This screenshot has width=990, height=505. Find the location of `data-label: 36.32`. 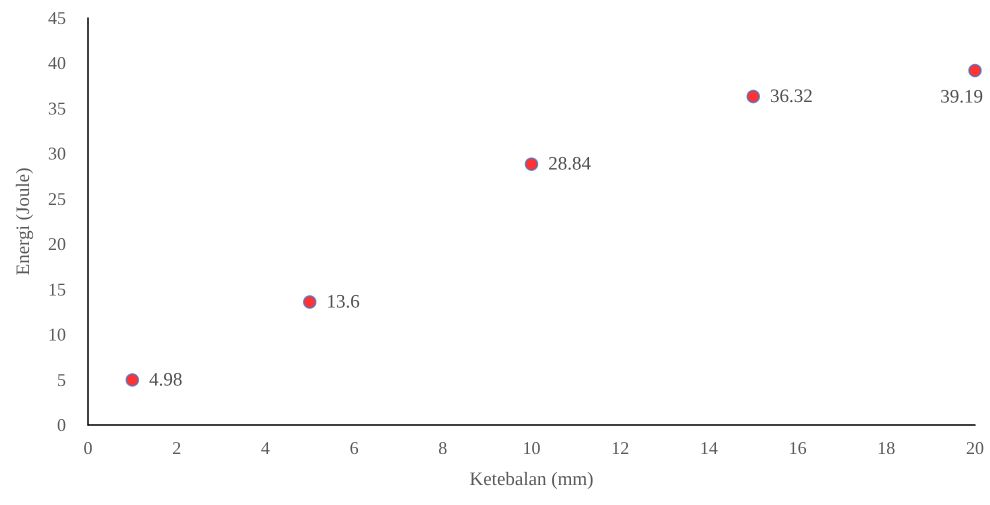

data-label: 36.32 is located at coordinates (791, 97).